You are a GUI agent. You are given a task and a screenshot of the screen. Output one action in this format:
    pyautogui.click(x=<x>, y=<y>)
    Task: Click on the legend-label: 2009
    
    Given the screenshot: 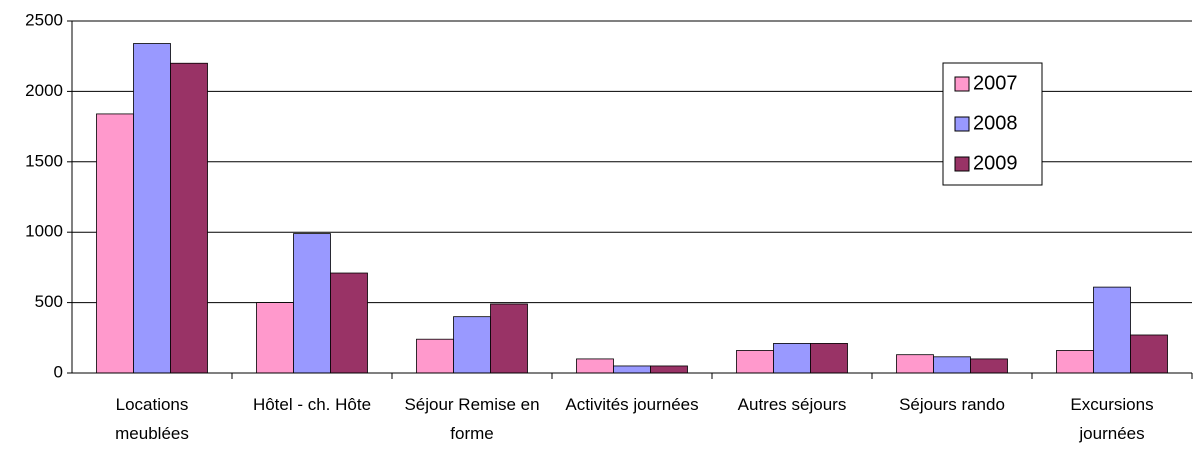 What is the action you would take?
    pyautogui.click(x=995, y=163)
    